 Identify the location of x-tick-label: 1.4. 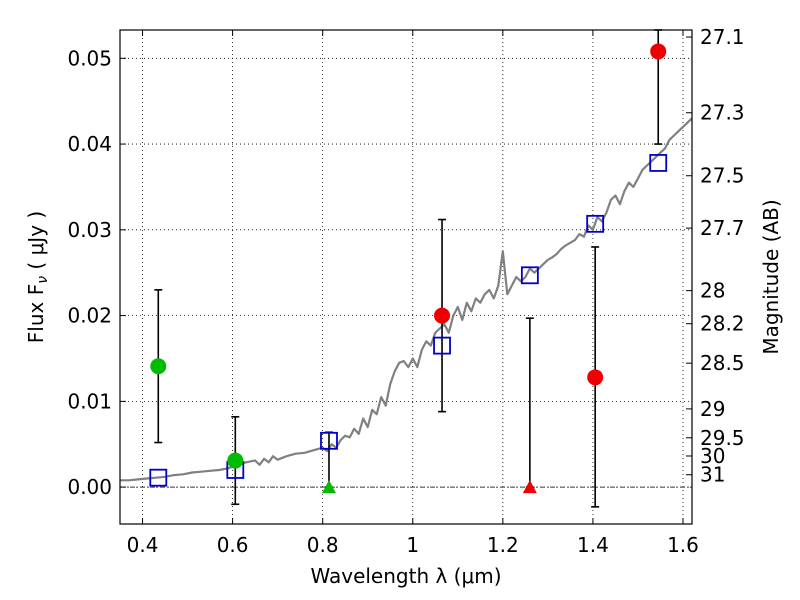
(593, 545).